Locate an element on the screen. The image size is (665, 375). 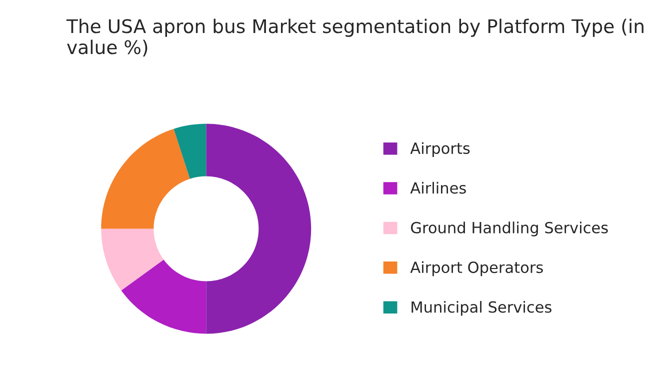
legend-label: Airports is located at coordinates (440, 149).